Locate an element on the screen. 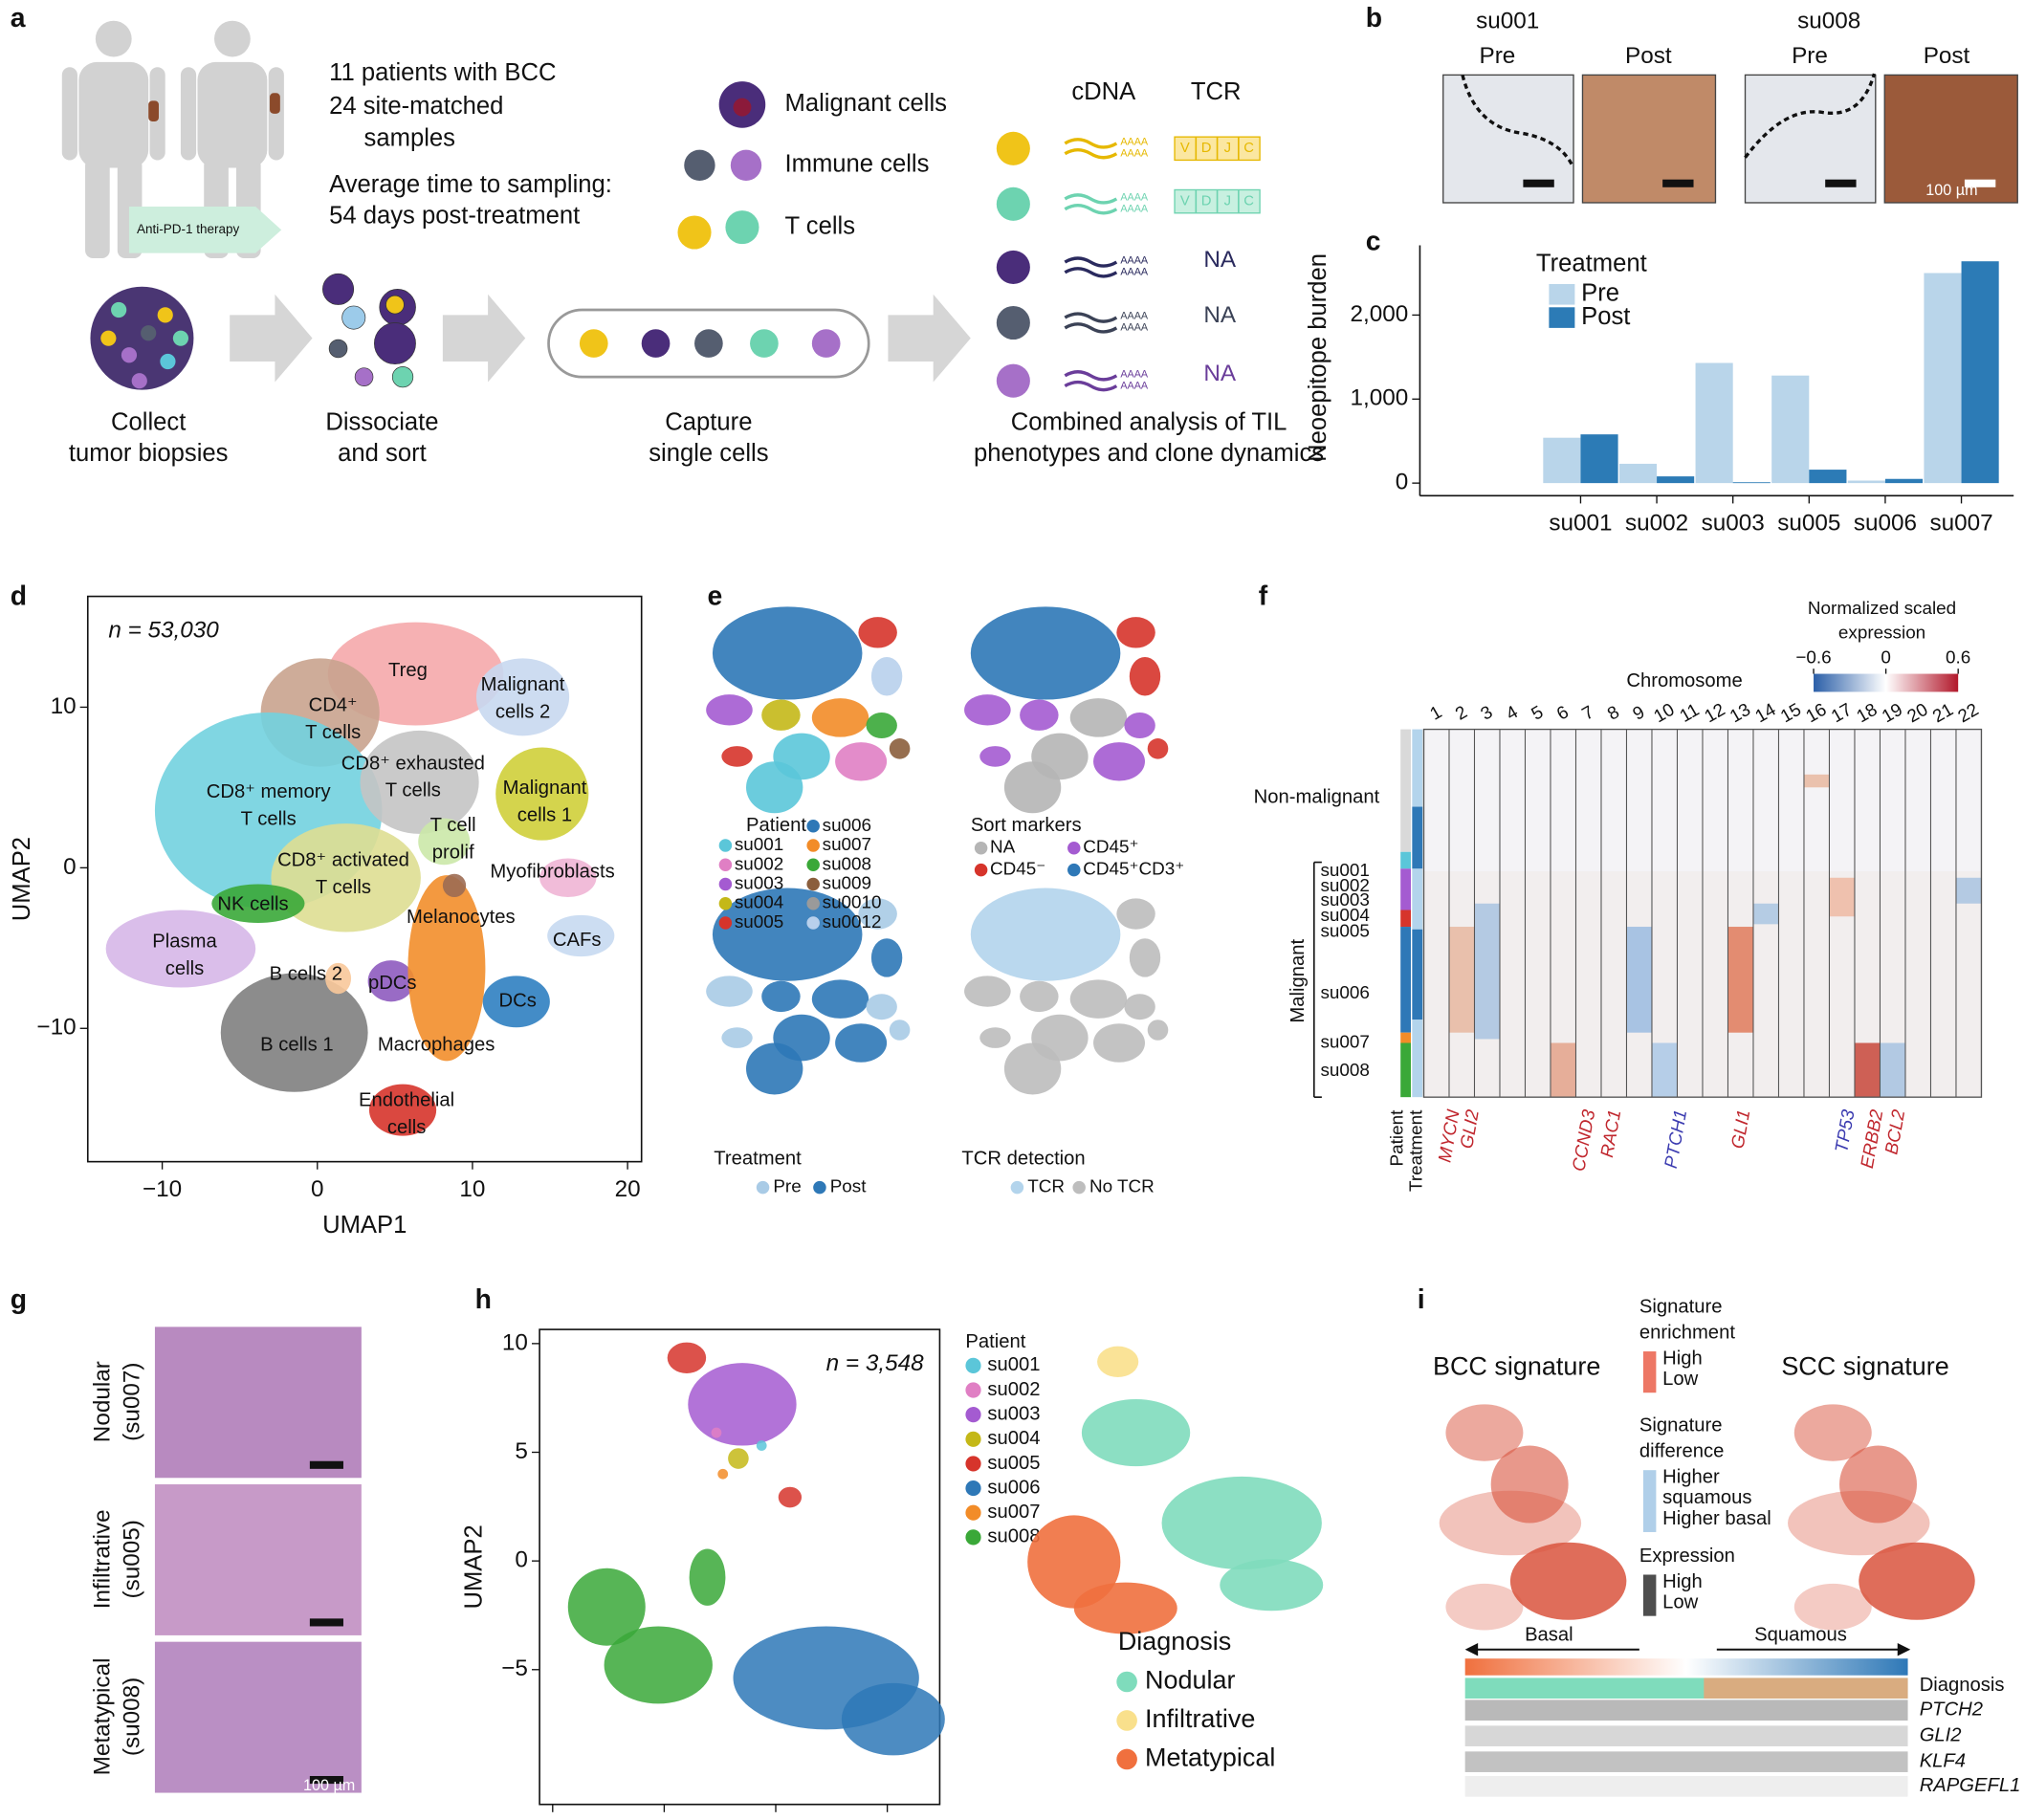 This screenshot has width=2024, height=1820. label: Basal is located at coordinates (1549, 1634).